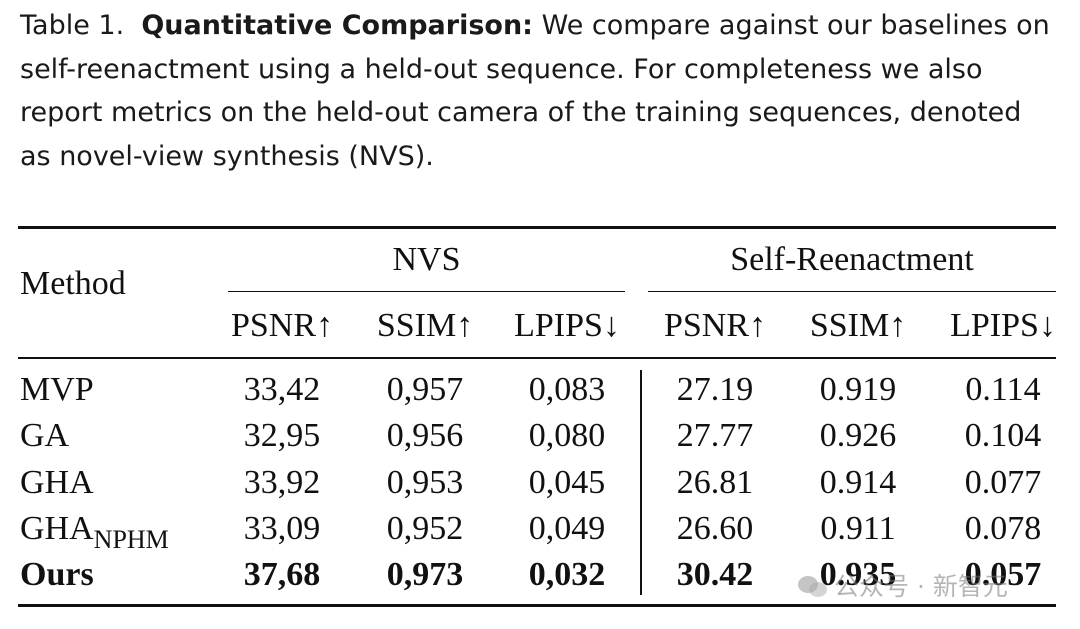  Describe the element at coordinates (337, 25) in the screenshot. I see `caption-heading: Quantitative Comparison:` at that location.